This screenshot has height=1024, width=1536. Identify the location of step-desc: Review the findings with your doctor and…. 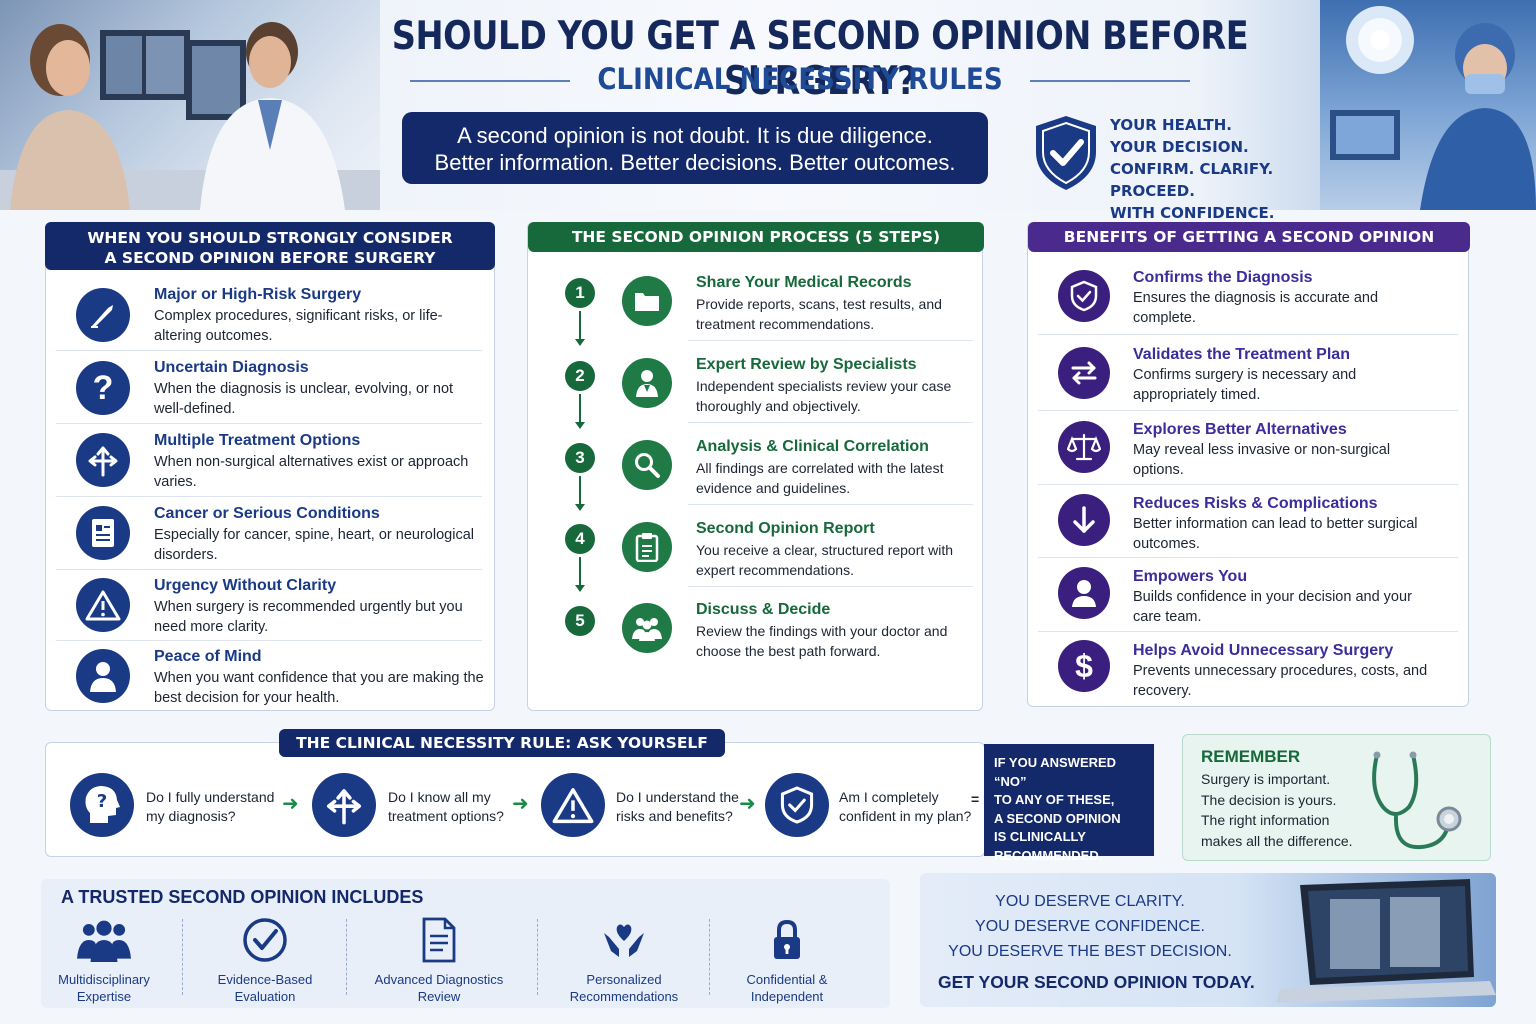
(822, 641).